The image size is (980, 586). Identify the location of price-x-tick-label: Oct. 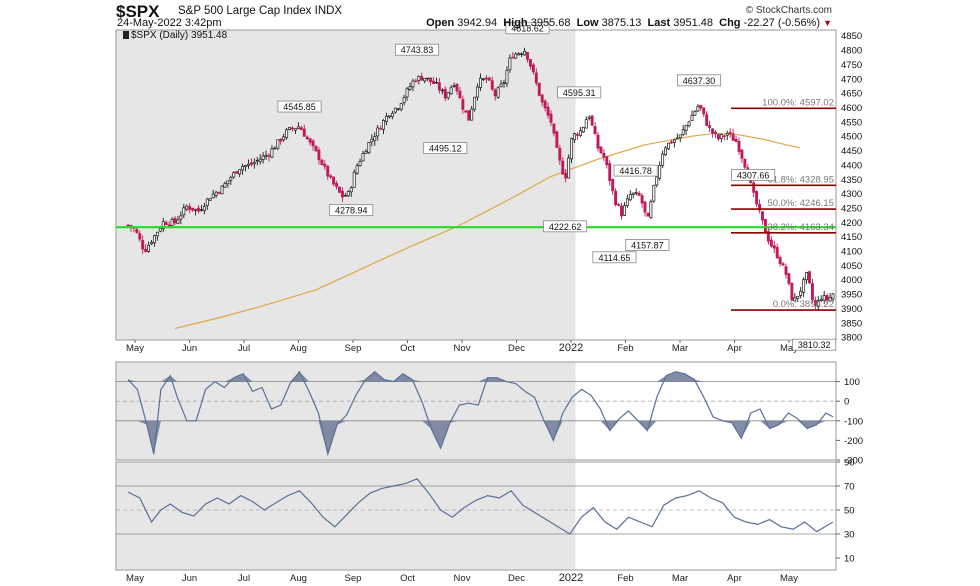
(407, 348).